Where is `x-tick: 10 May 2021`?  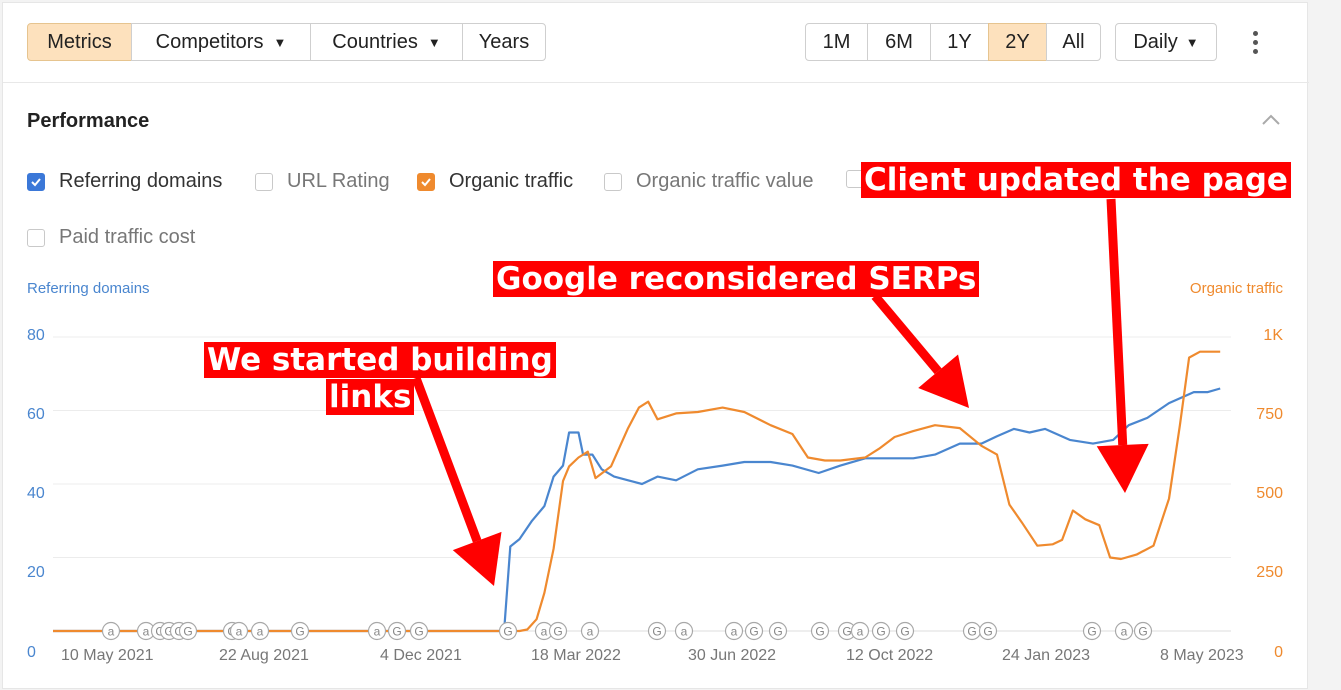 x-tick: 10 May 2021 is located at coordinates (107, 655).